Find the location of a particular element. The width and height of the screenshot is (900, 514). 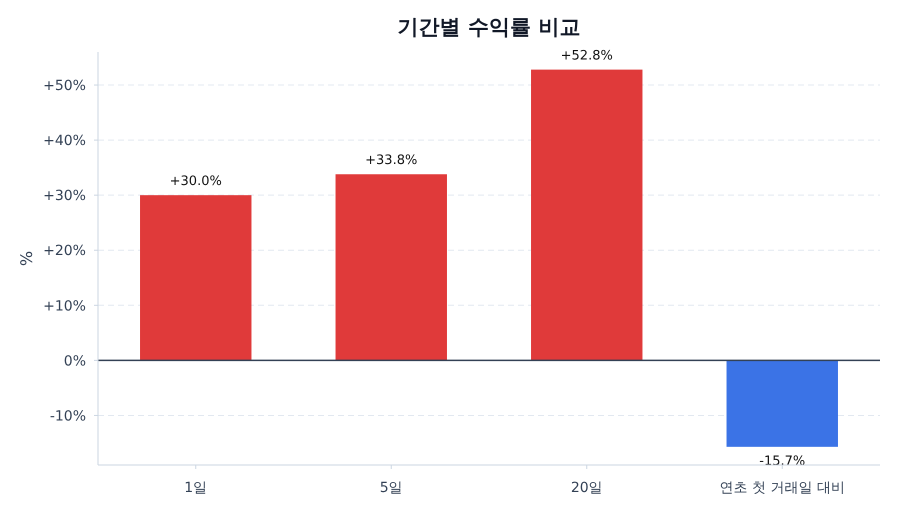

x-tick-label: 20일 is located at coordinates (586, 488).